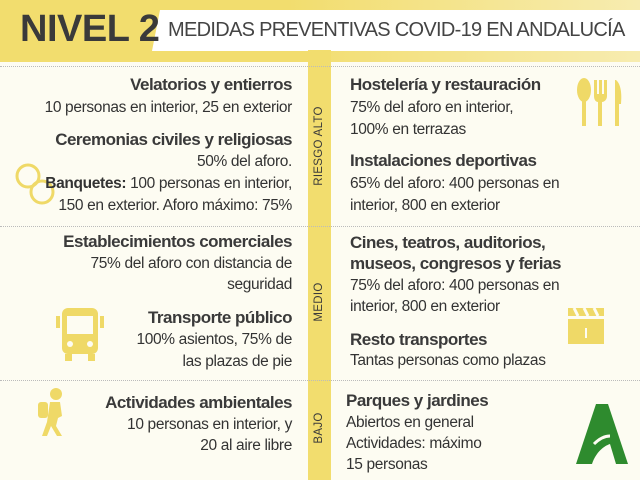 Image resolution: width=640 pixels, height=480 pixels. I want to click on transporte-title: Transporte público, so click(220, 317).